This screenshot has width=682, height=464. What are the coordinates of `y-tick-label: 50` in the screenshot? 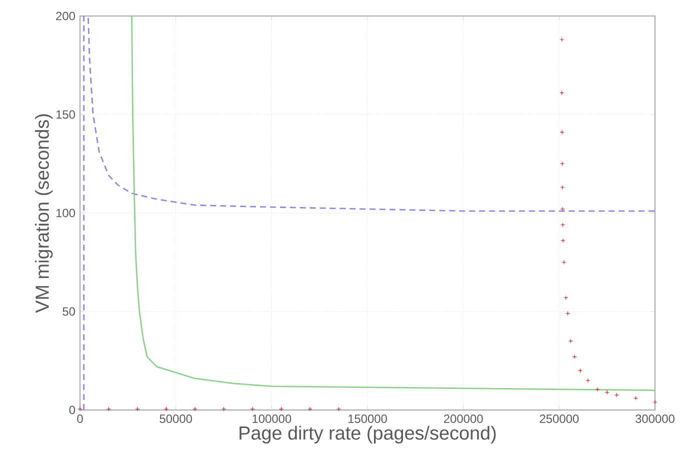 It's located at (69, 311).